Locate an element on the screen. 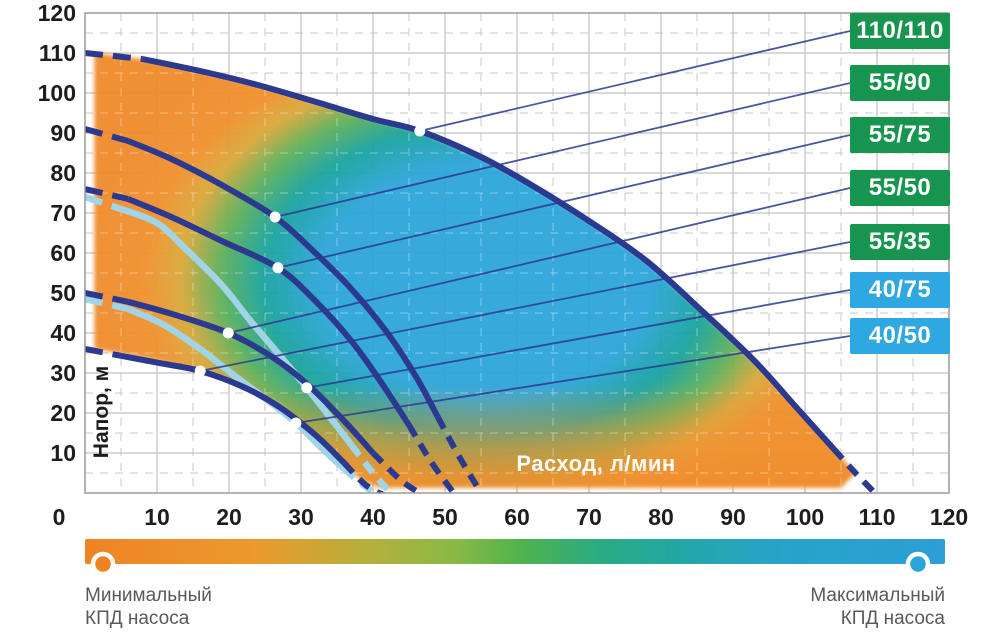 This screenshot has height=636, width=1000. x-tick-label: 100 is located at coordinates (805, 517).